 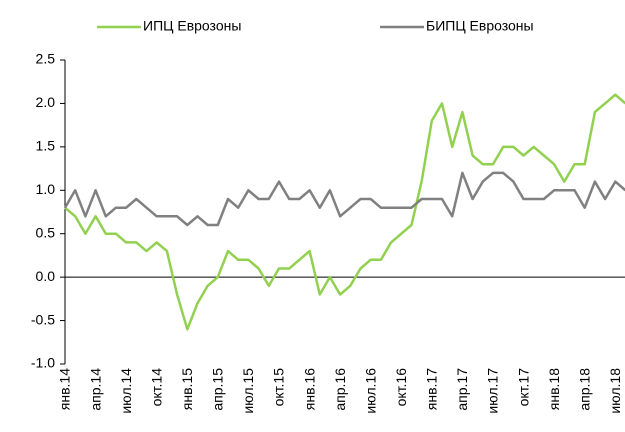 I want to click on x-tick-label: июл.14, so click(x=126, y=391).